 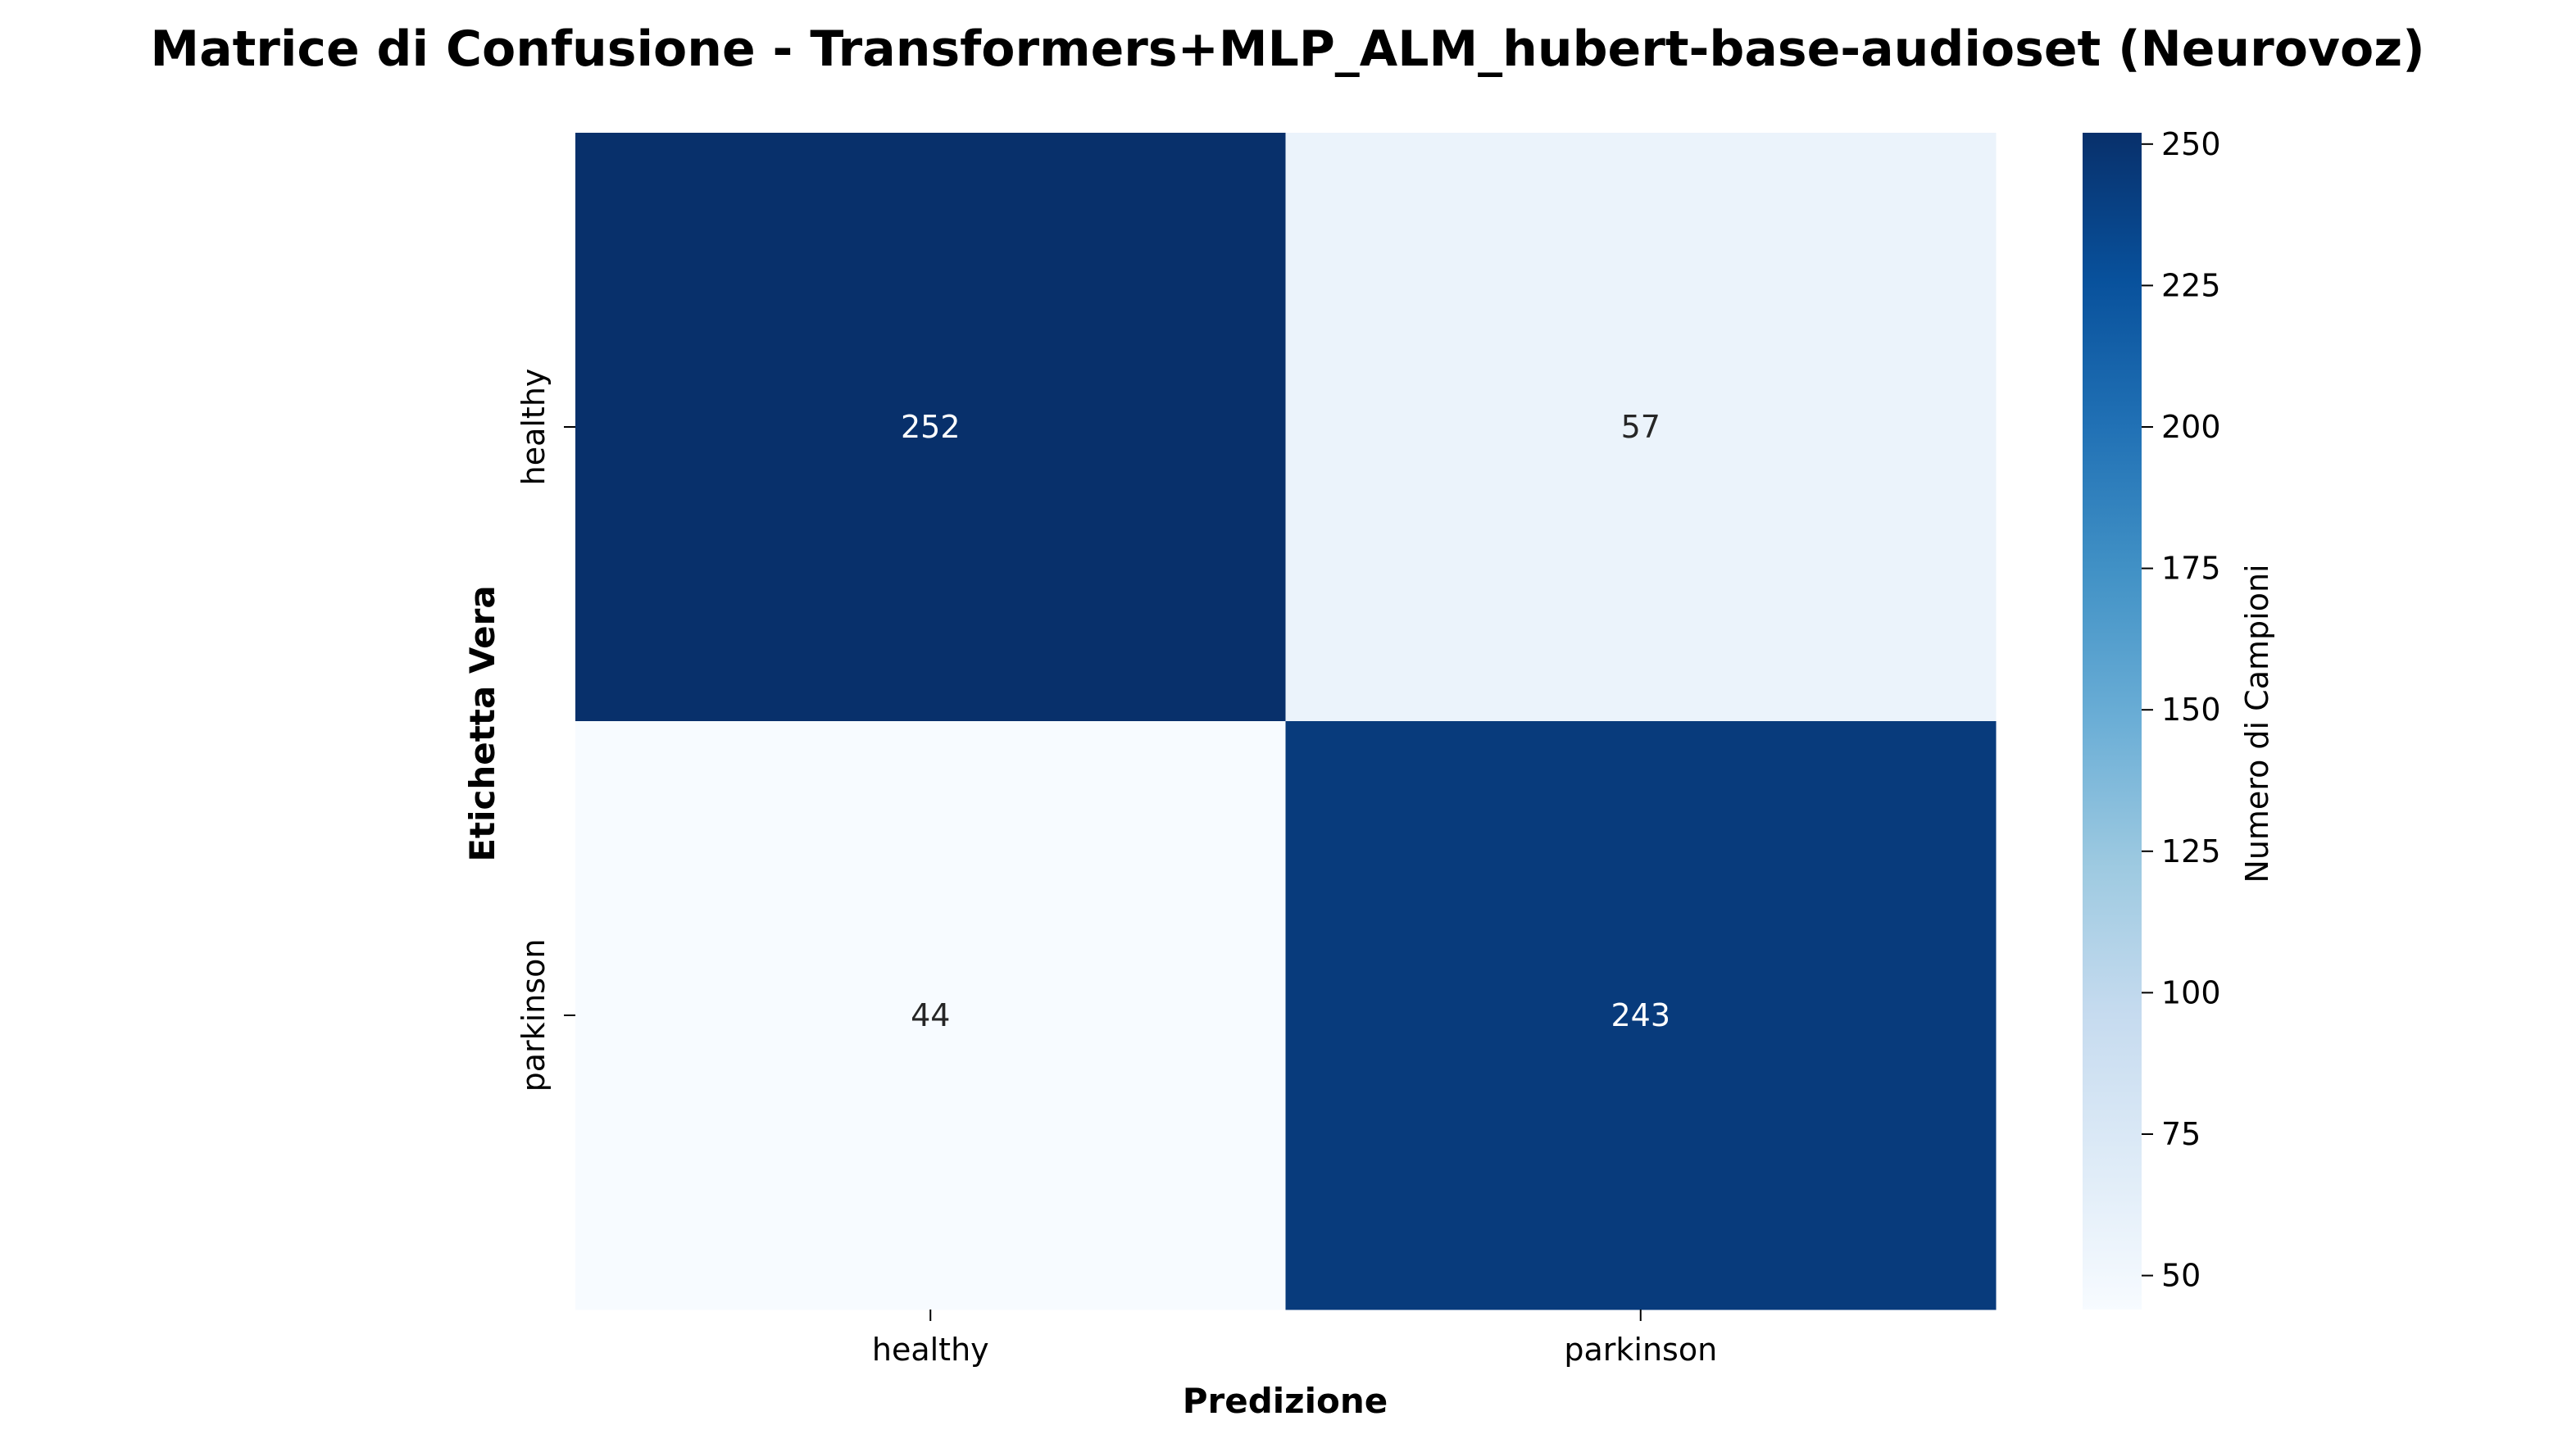 What do you see at coordinates (2191, 992) in the screenshot?
I see `colorbar-tick-label-100: 100` at bounding box center [2191, 992].